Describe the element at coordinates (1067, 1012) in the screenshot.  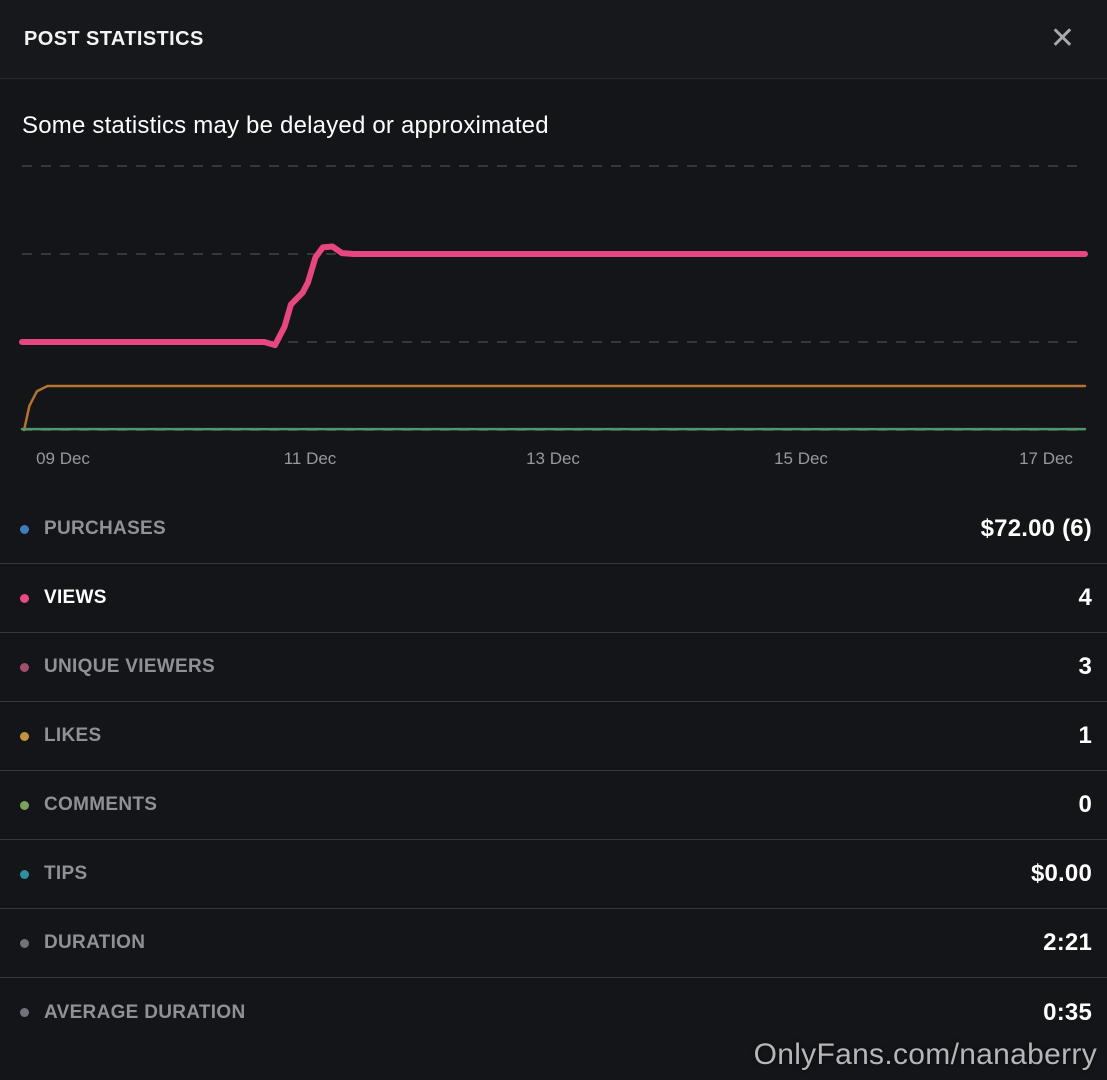
I see `stat-value: 0:35` at that location.